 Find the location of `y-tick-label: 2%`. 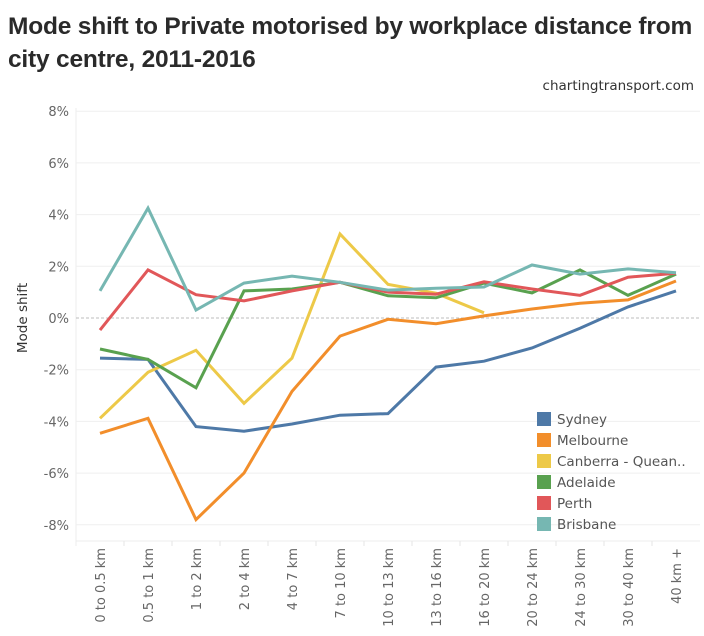

y-tick-label: 2% is located at coordinates (58, 267).